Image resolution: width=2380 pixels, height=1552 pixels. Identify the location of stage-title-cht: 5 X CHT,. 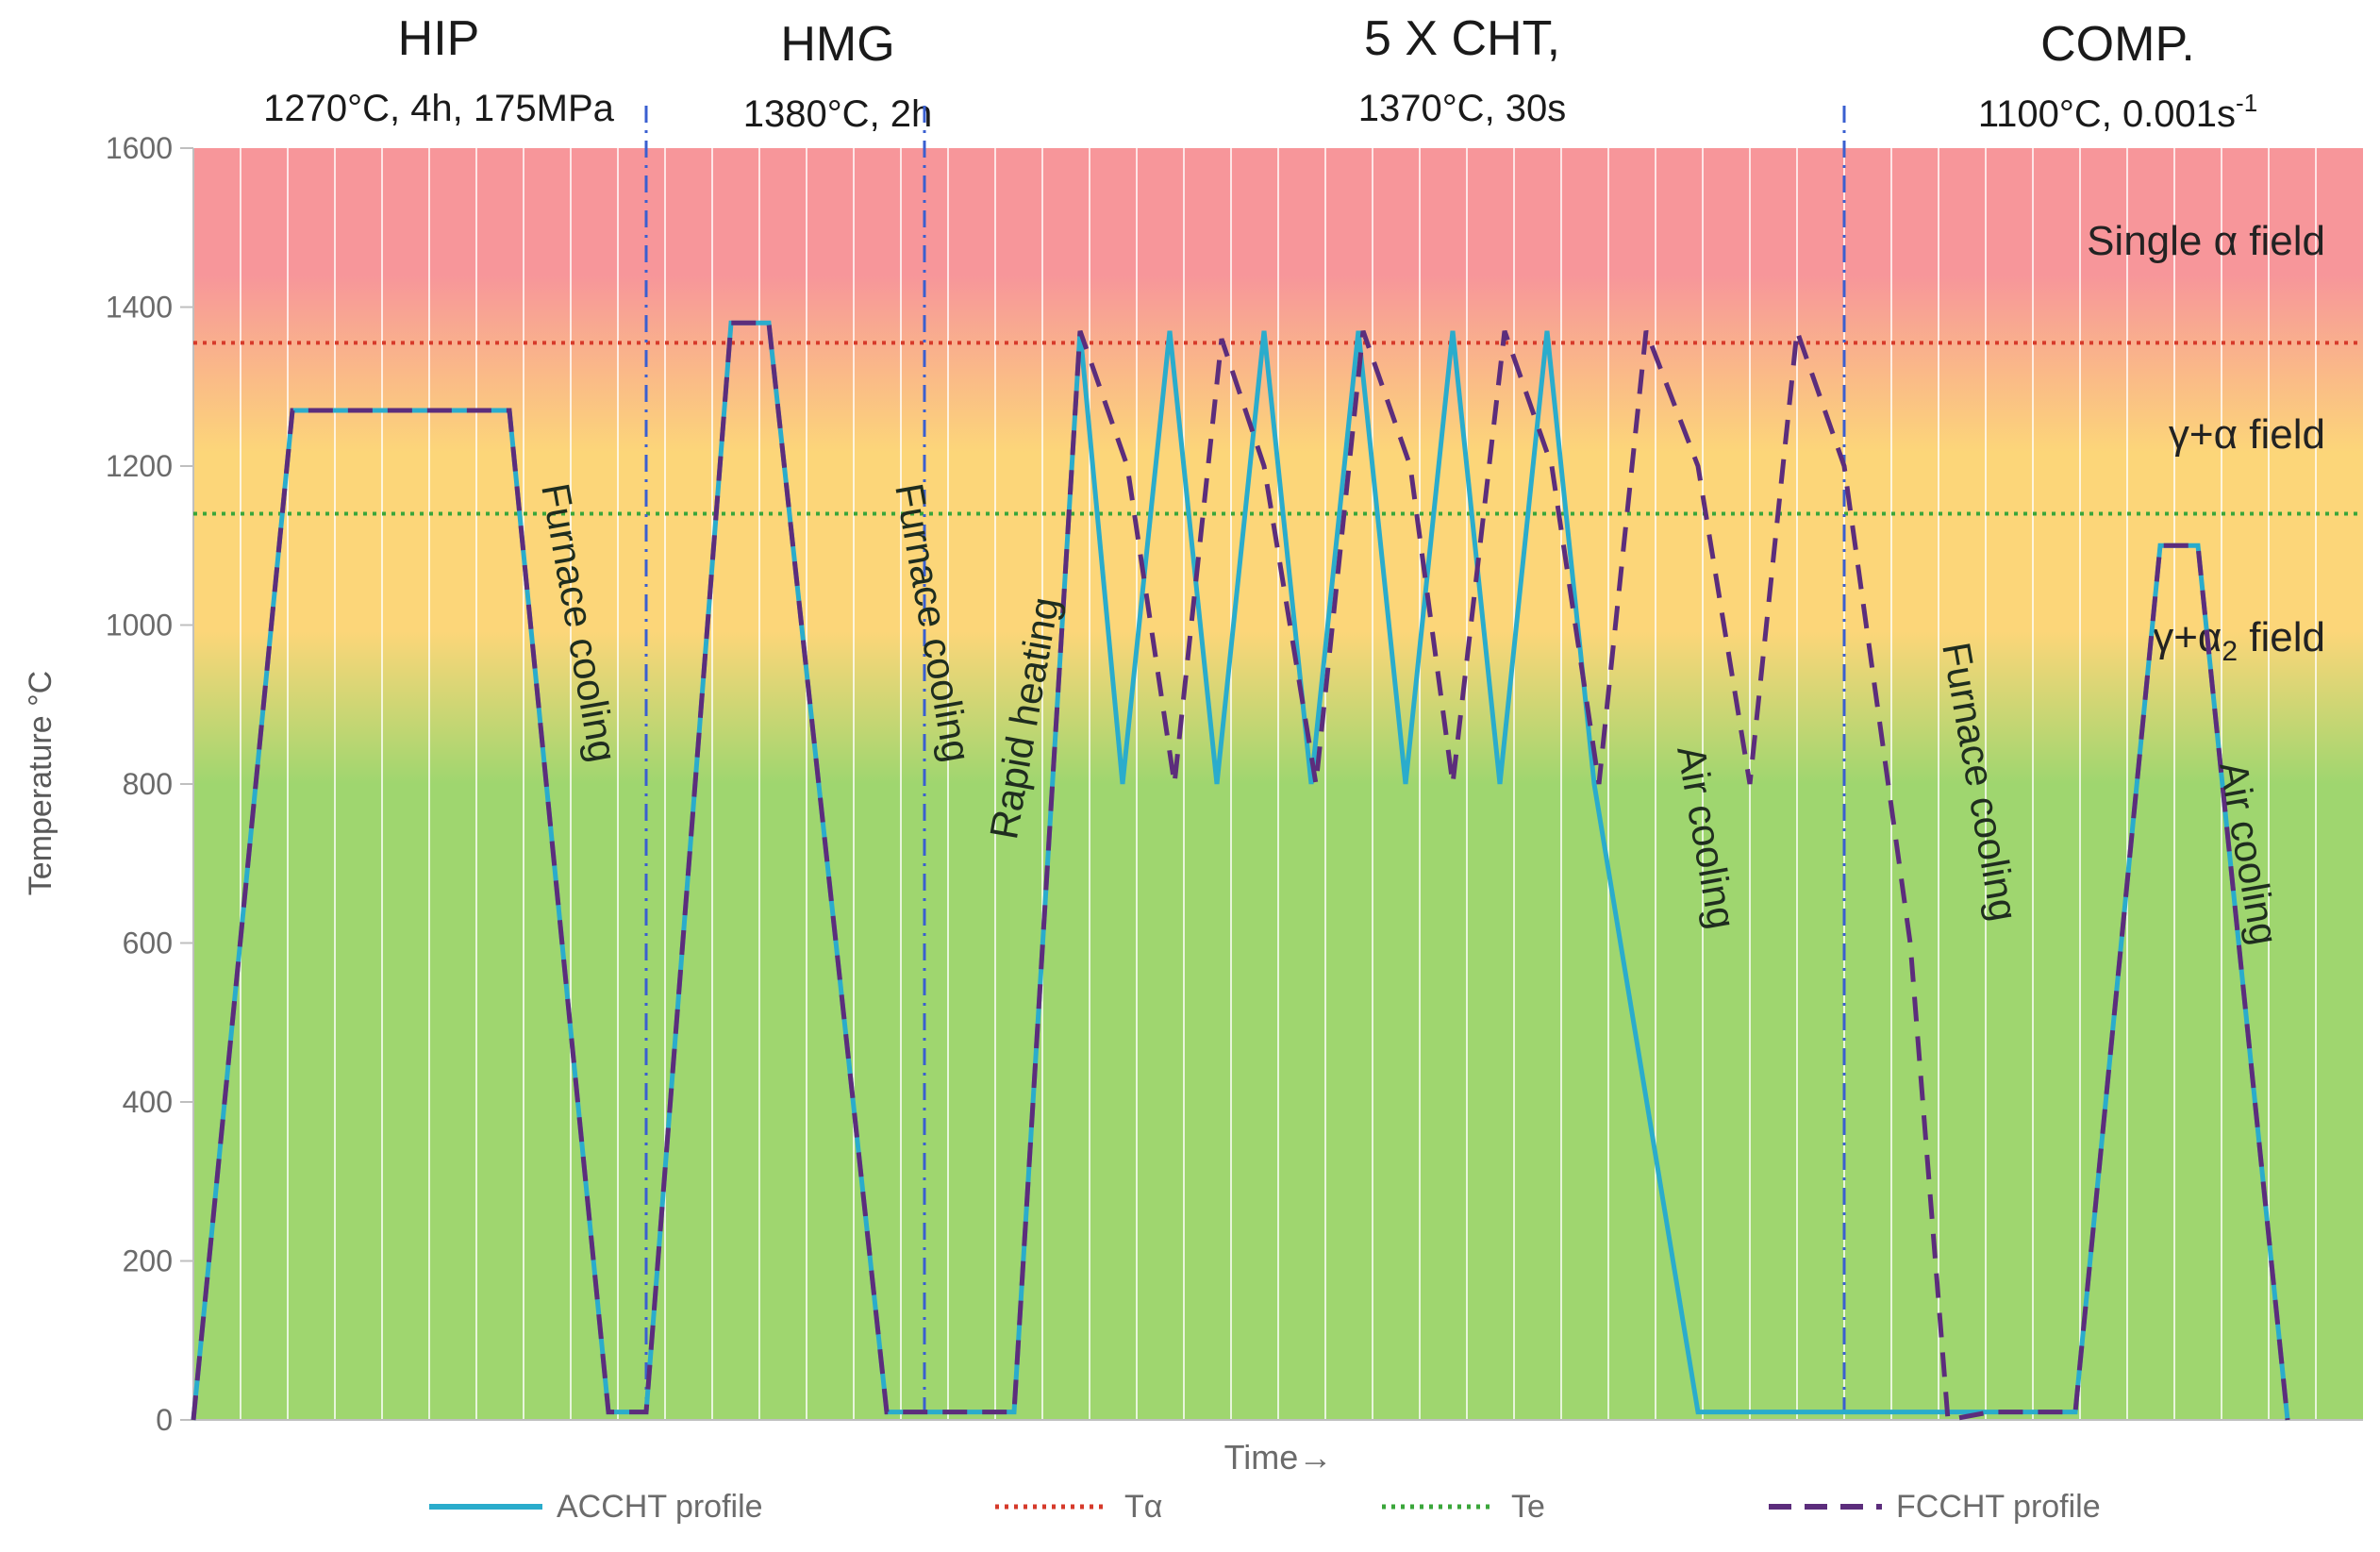
(1462, 38).